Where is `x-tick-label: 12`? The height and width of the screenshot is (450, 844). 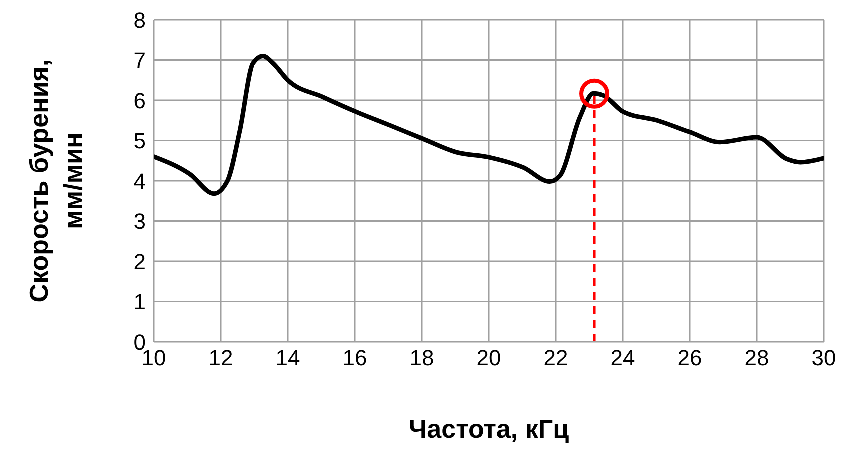 x-tick-label: 12 is located at coordinates (221, 358).